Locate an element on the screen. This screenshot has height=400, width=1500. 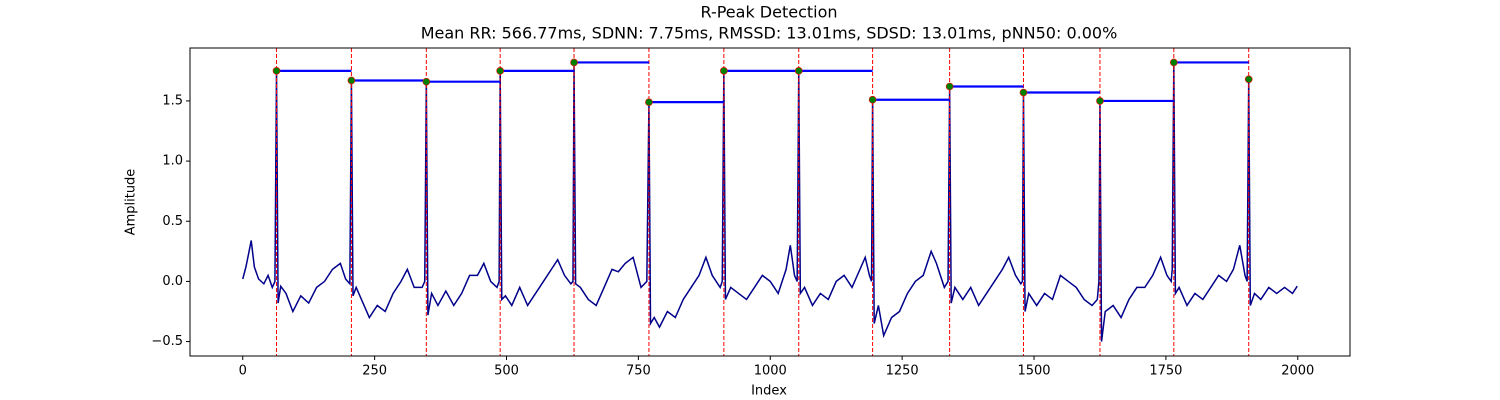
x-tick-label: 1250 is located at coordinates (902, 371).